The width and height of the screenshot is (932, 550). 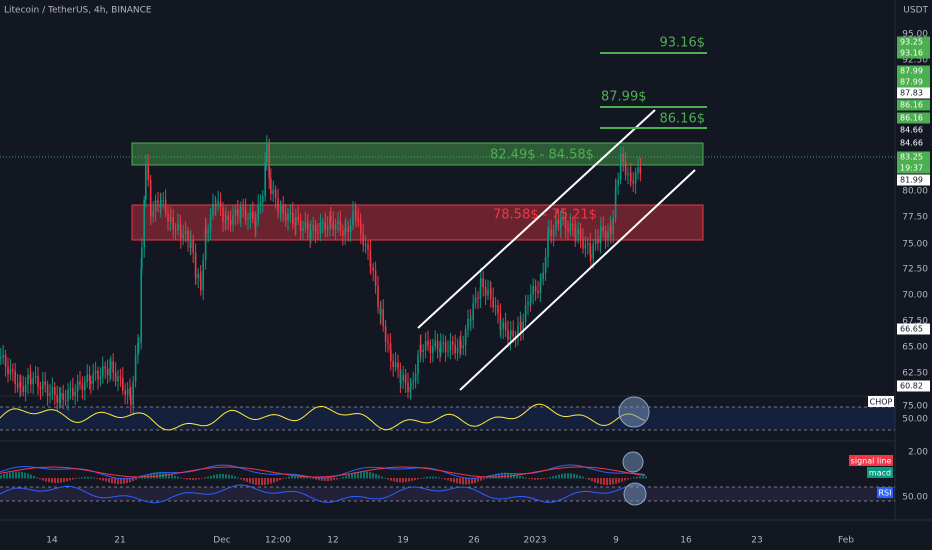 What do you see at coordinates (323, 417) in the screenshot?
I see `chop-line` at bounding box center [323, 417].